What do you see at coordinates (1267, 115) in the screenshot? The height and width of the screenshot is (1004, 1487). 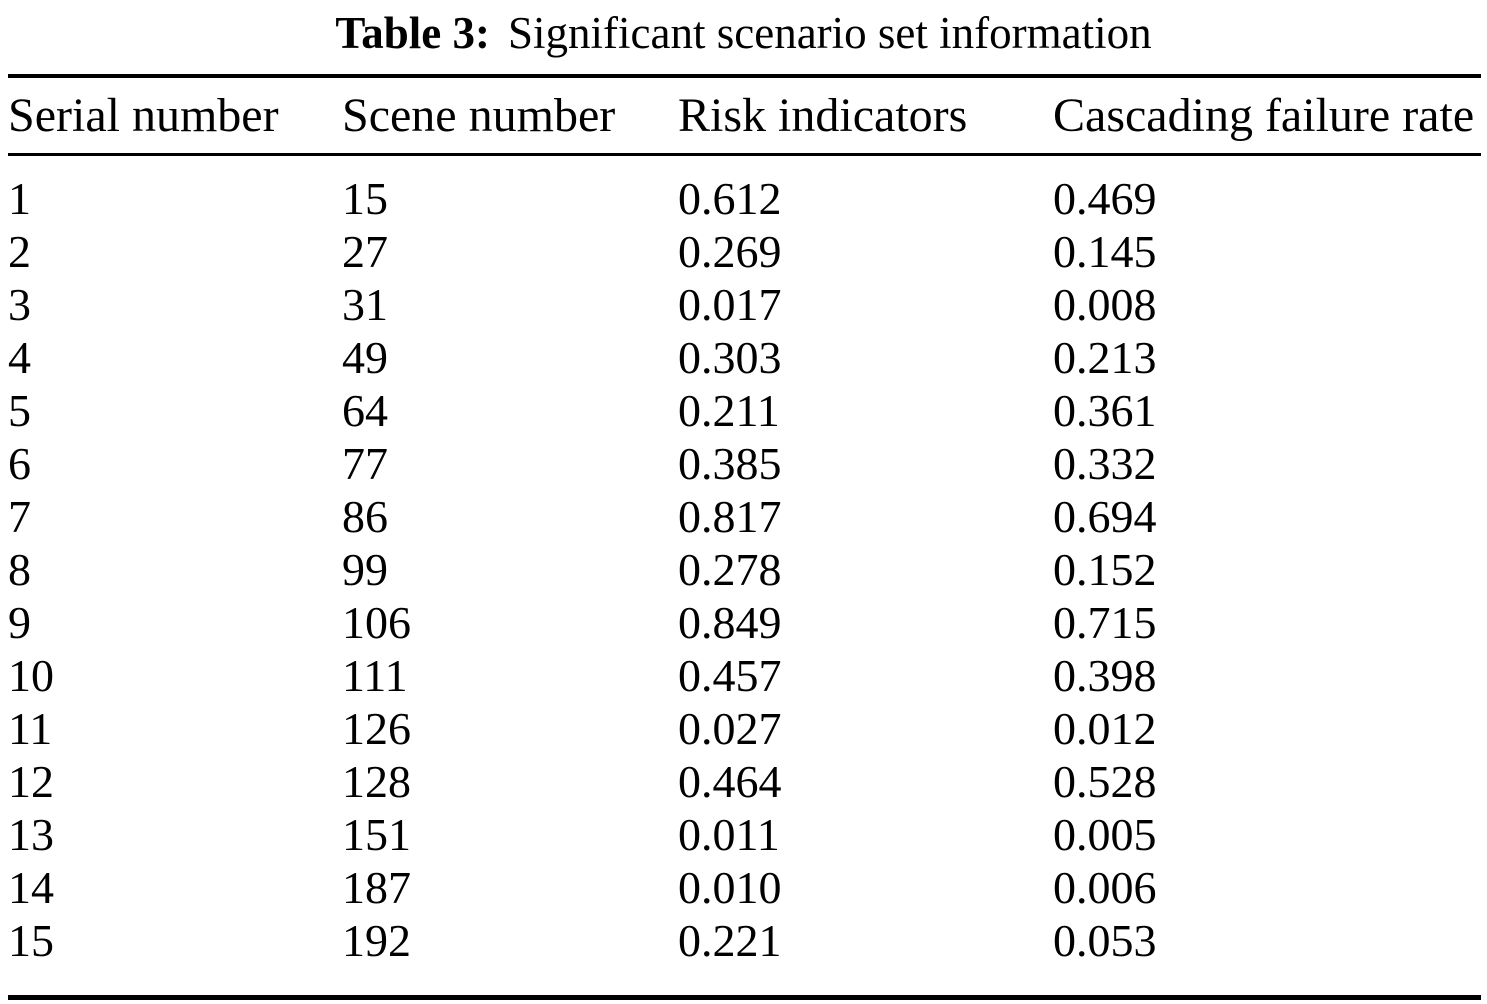 I see `column-header-cascading-failure-rate: Cascading failure rate` at bounding box center [1267, 115].